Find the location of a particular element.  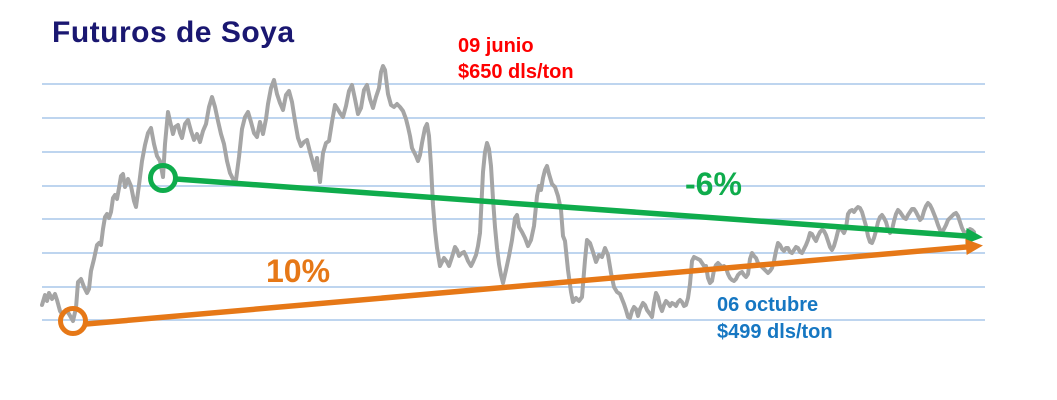

june-peak-price: $650 dls/ton is located at coordinates (516, 72).